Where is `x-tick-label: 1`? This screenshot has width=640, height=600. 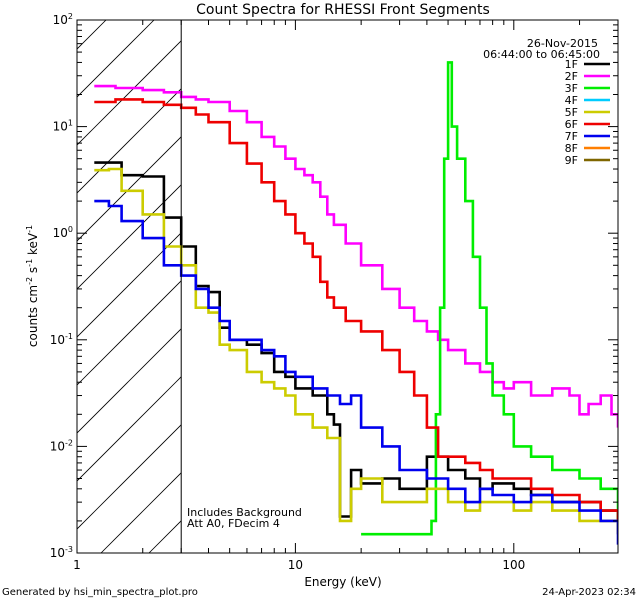 x-tick-label: 1 is located at coordinates (77, 565).